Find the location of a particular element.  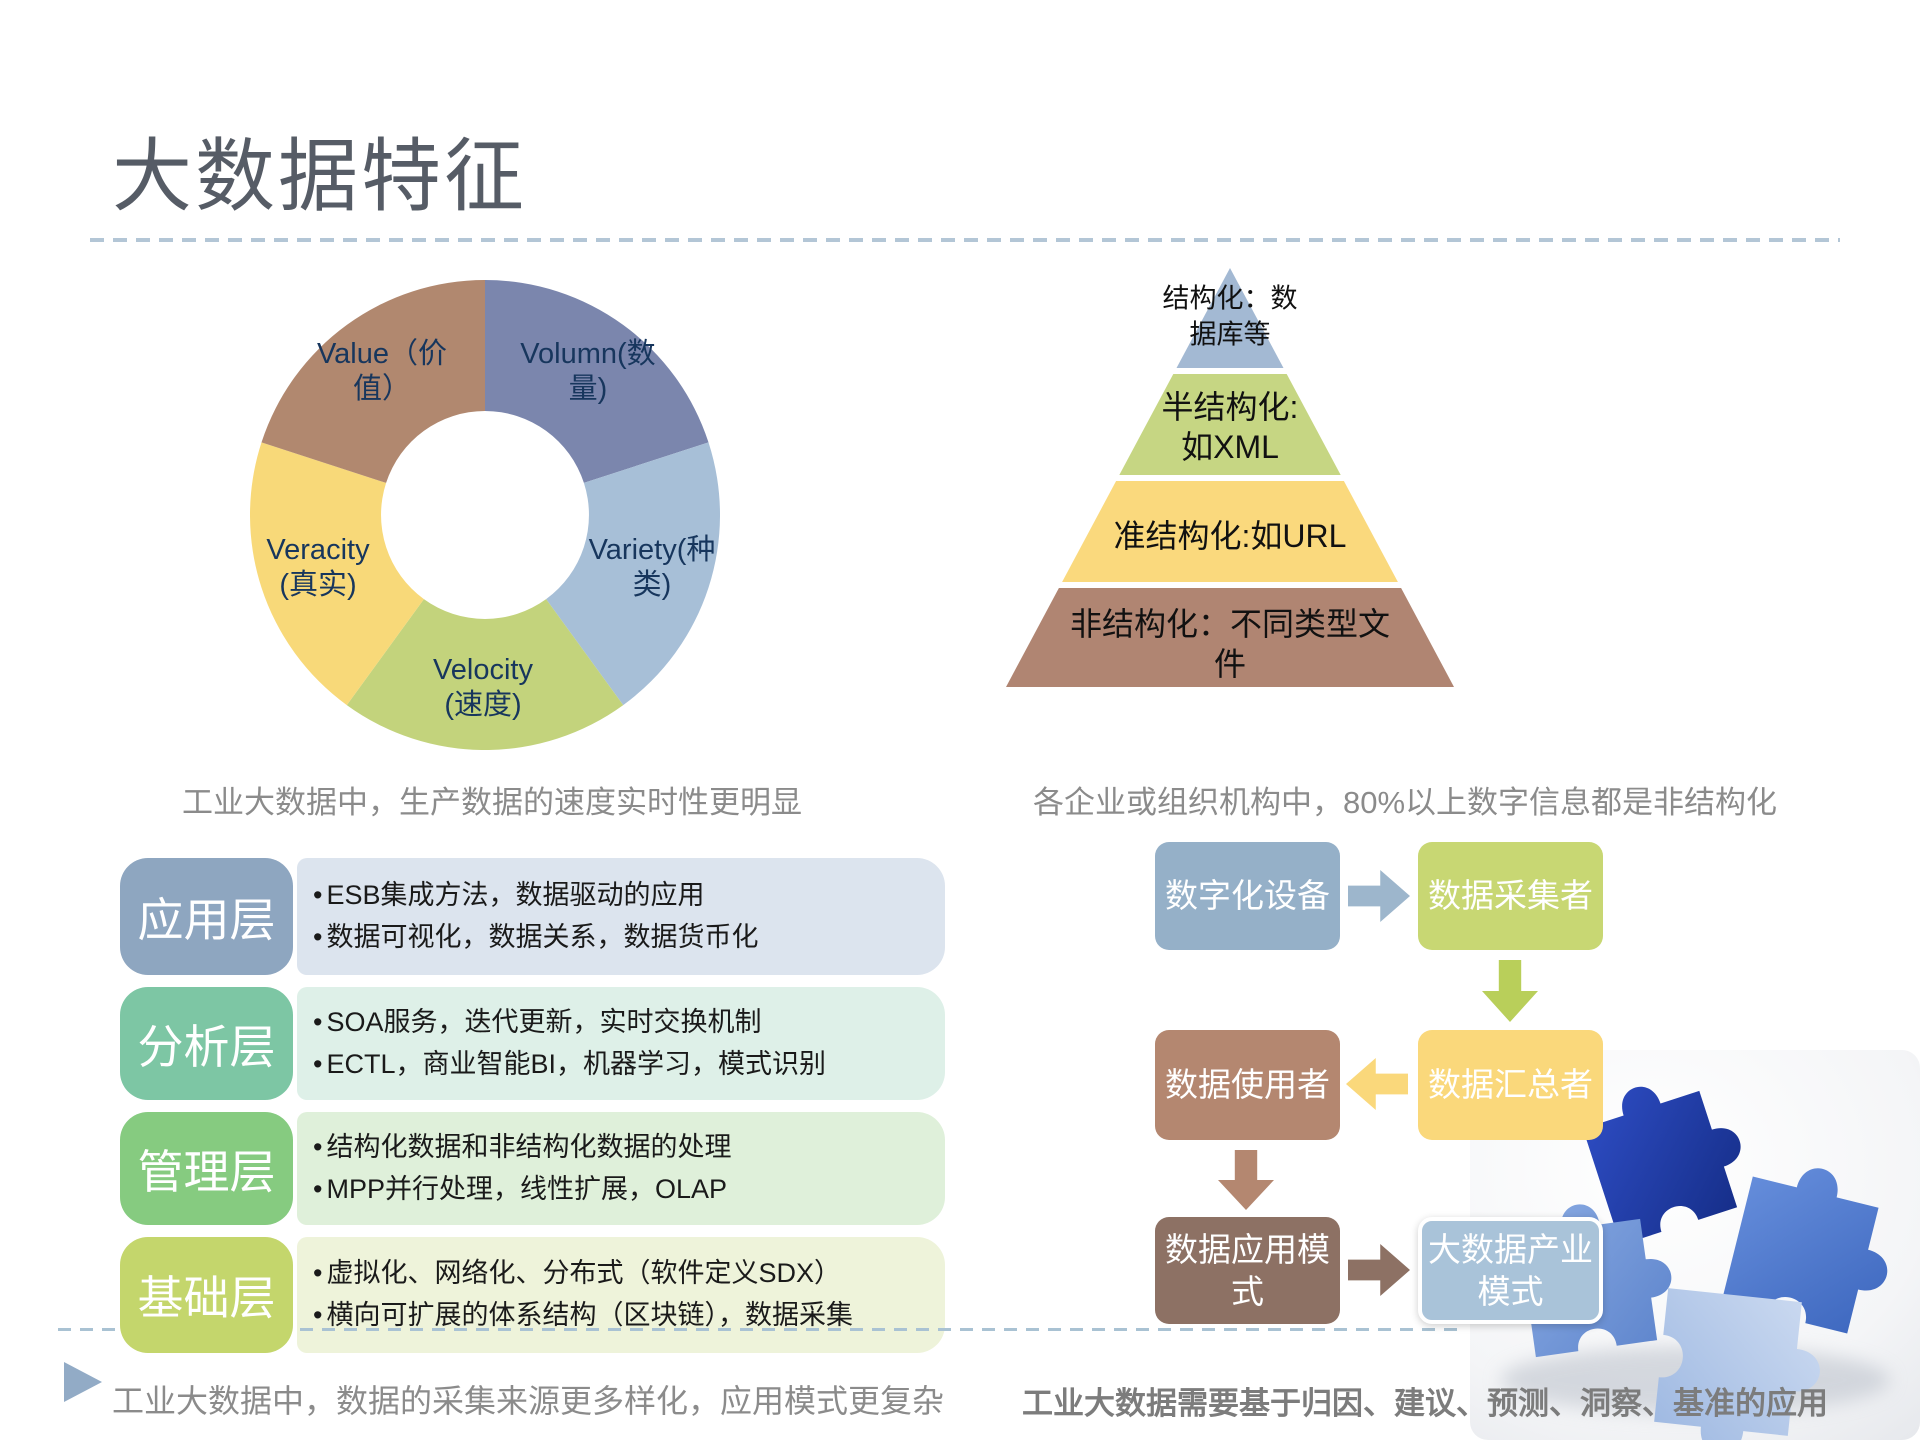

flow-box-bigdata-industry-mode: 大数据产业模式 is located at coordinates (1510, 1270).